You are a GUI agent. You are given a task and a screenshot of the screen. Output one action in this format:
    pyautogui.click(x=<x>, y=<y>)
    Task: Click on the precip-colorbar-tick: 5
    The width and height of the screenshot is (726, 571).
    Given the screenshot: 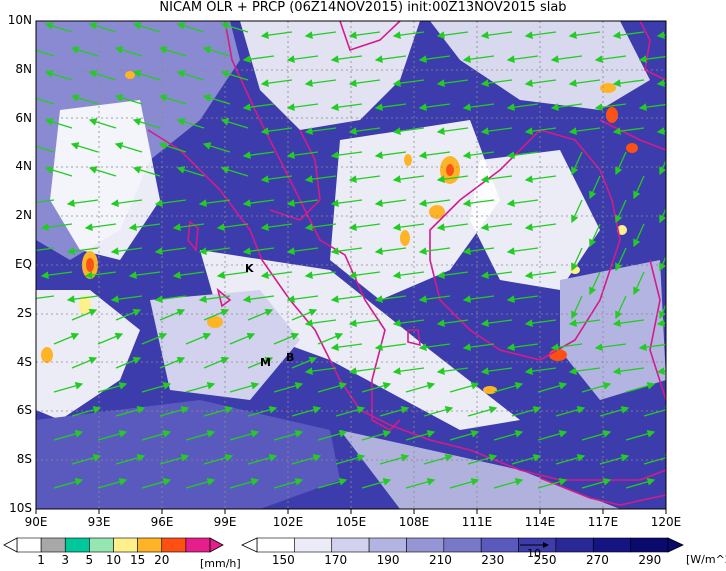 What is the action you would take?
    pyautogui.click(x=89, y=560)
    